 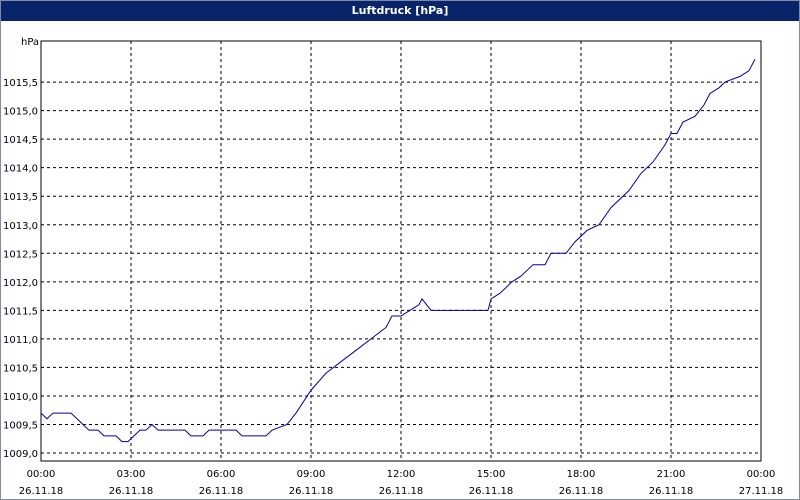 I want to click on y-tick-label: 1009,0, so click(x=20, y=454).